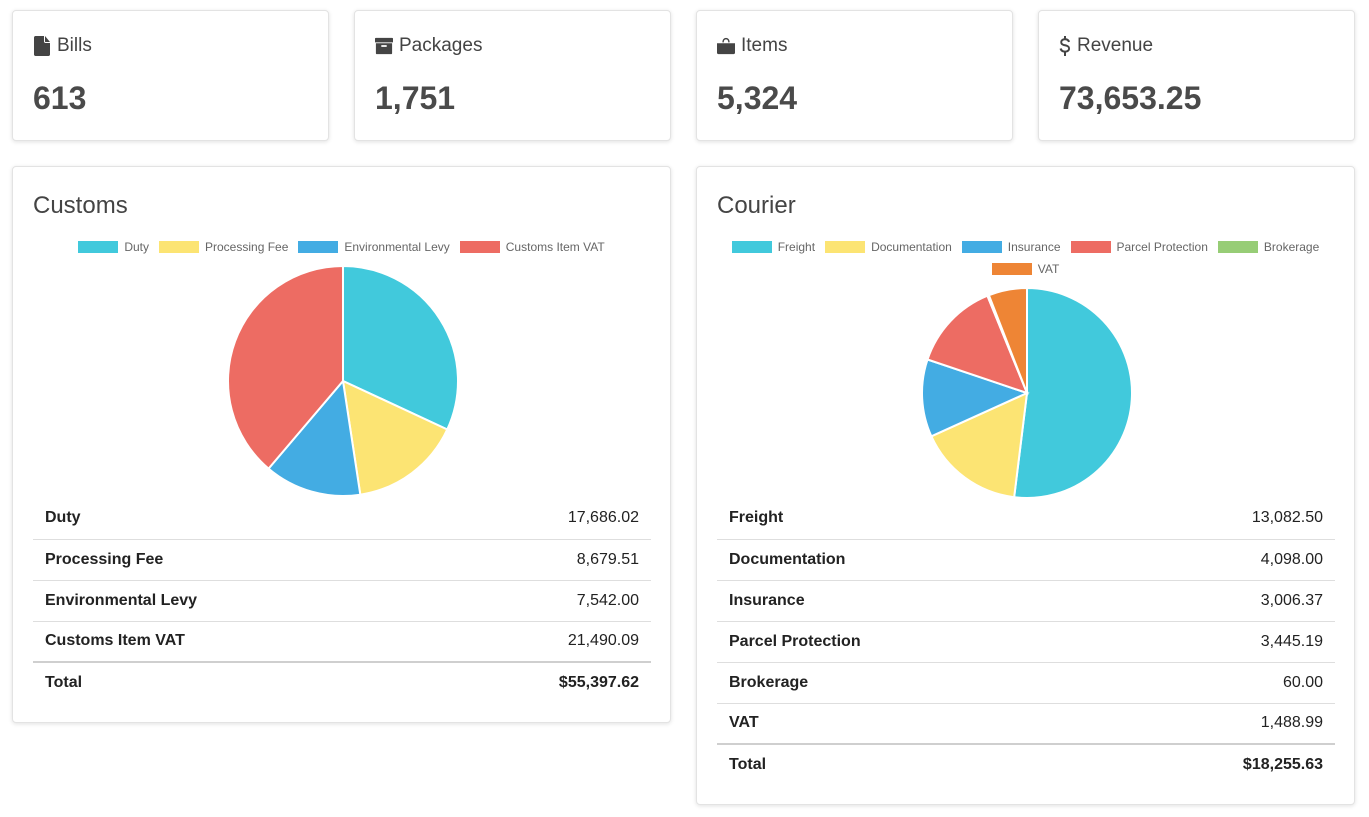 This screenshot has height=817, width=1369. I want to click on stat-title: Packages, so click(428, 46).